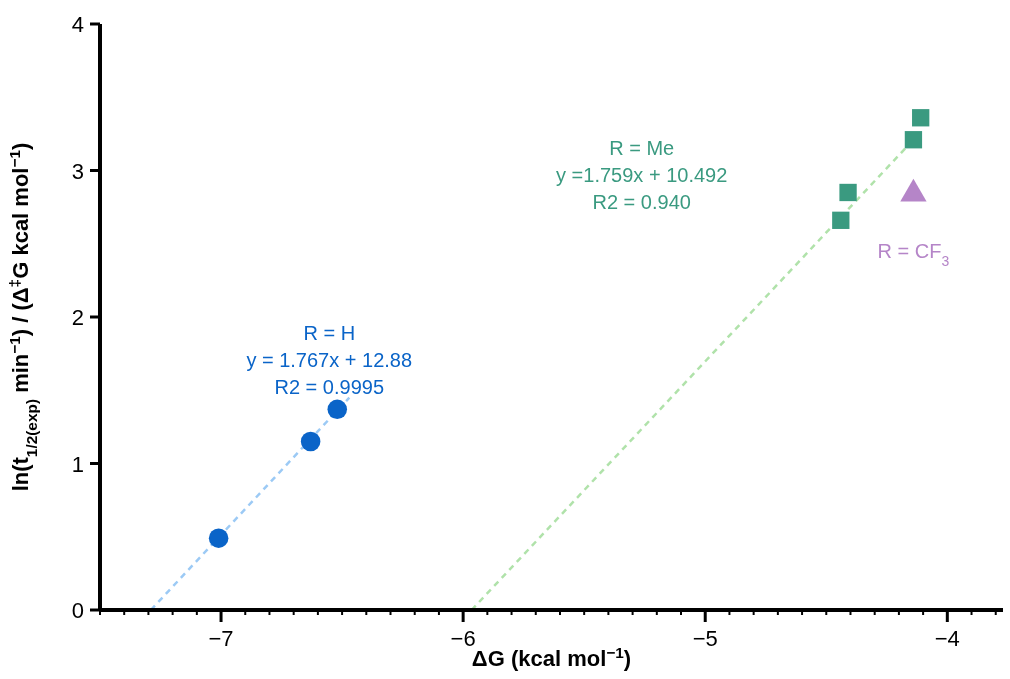 This screenshot has height=679, width=1010. Describe the element at coordinates (913, 254) in the screenshot. I see `annotation: R = CF$_{3}$` at that location.